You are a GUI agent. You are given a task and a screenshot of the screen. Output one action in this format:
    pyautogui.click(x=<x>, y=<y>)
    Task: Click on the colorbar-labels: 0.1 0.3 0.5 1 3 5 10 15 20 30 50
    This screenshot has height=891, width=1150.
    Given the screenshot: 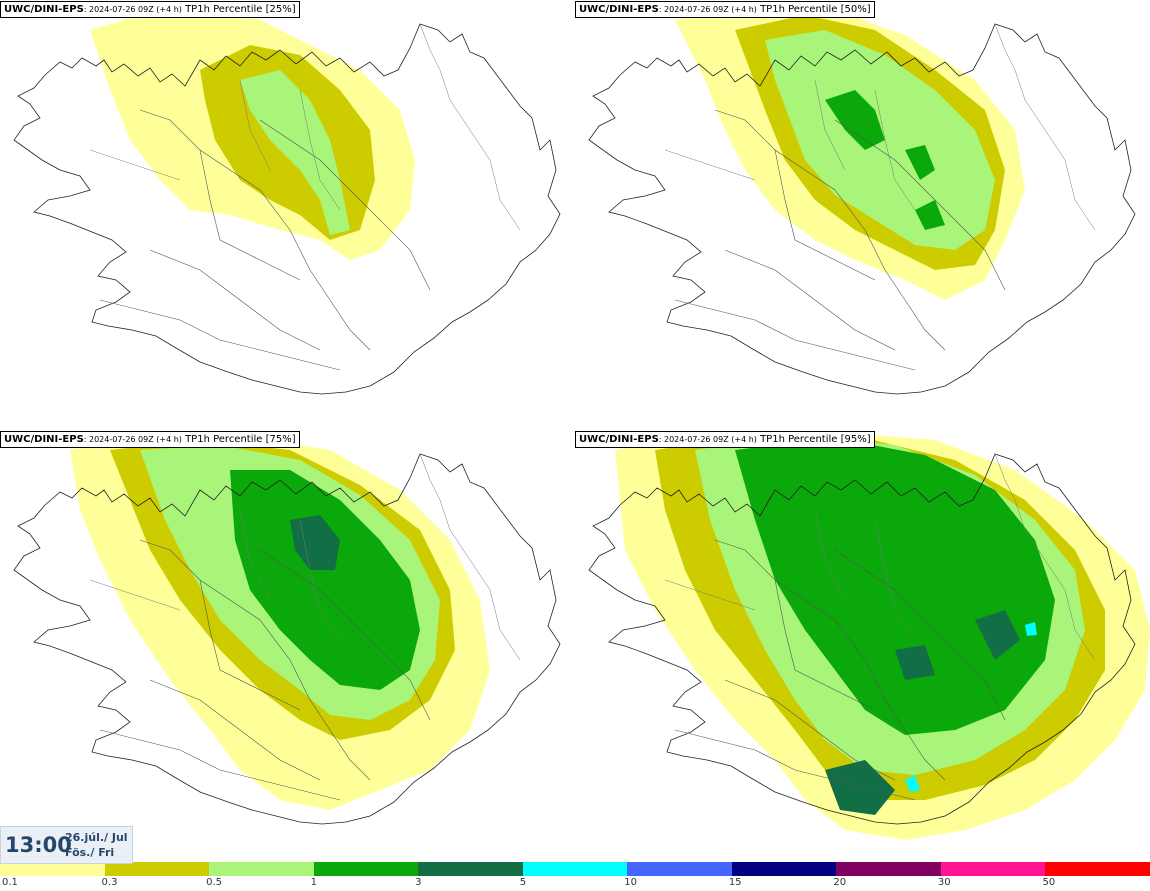 What is the action you would take?
    pyautogui.click(x=575, y=884)
    